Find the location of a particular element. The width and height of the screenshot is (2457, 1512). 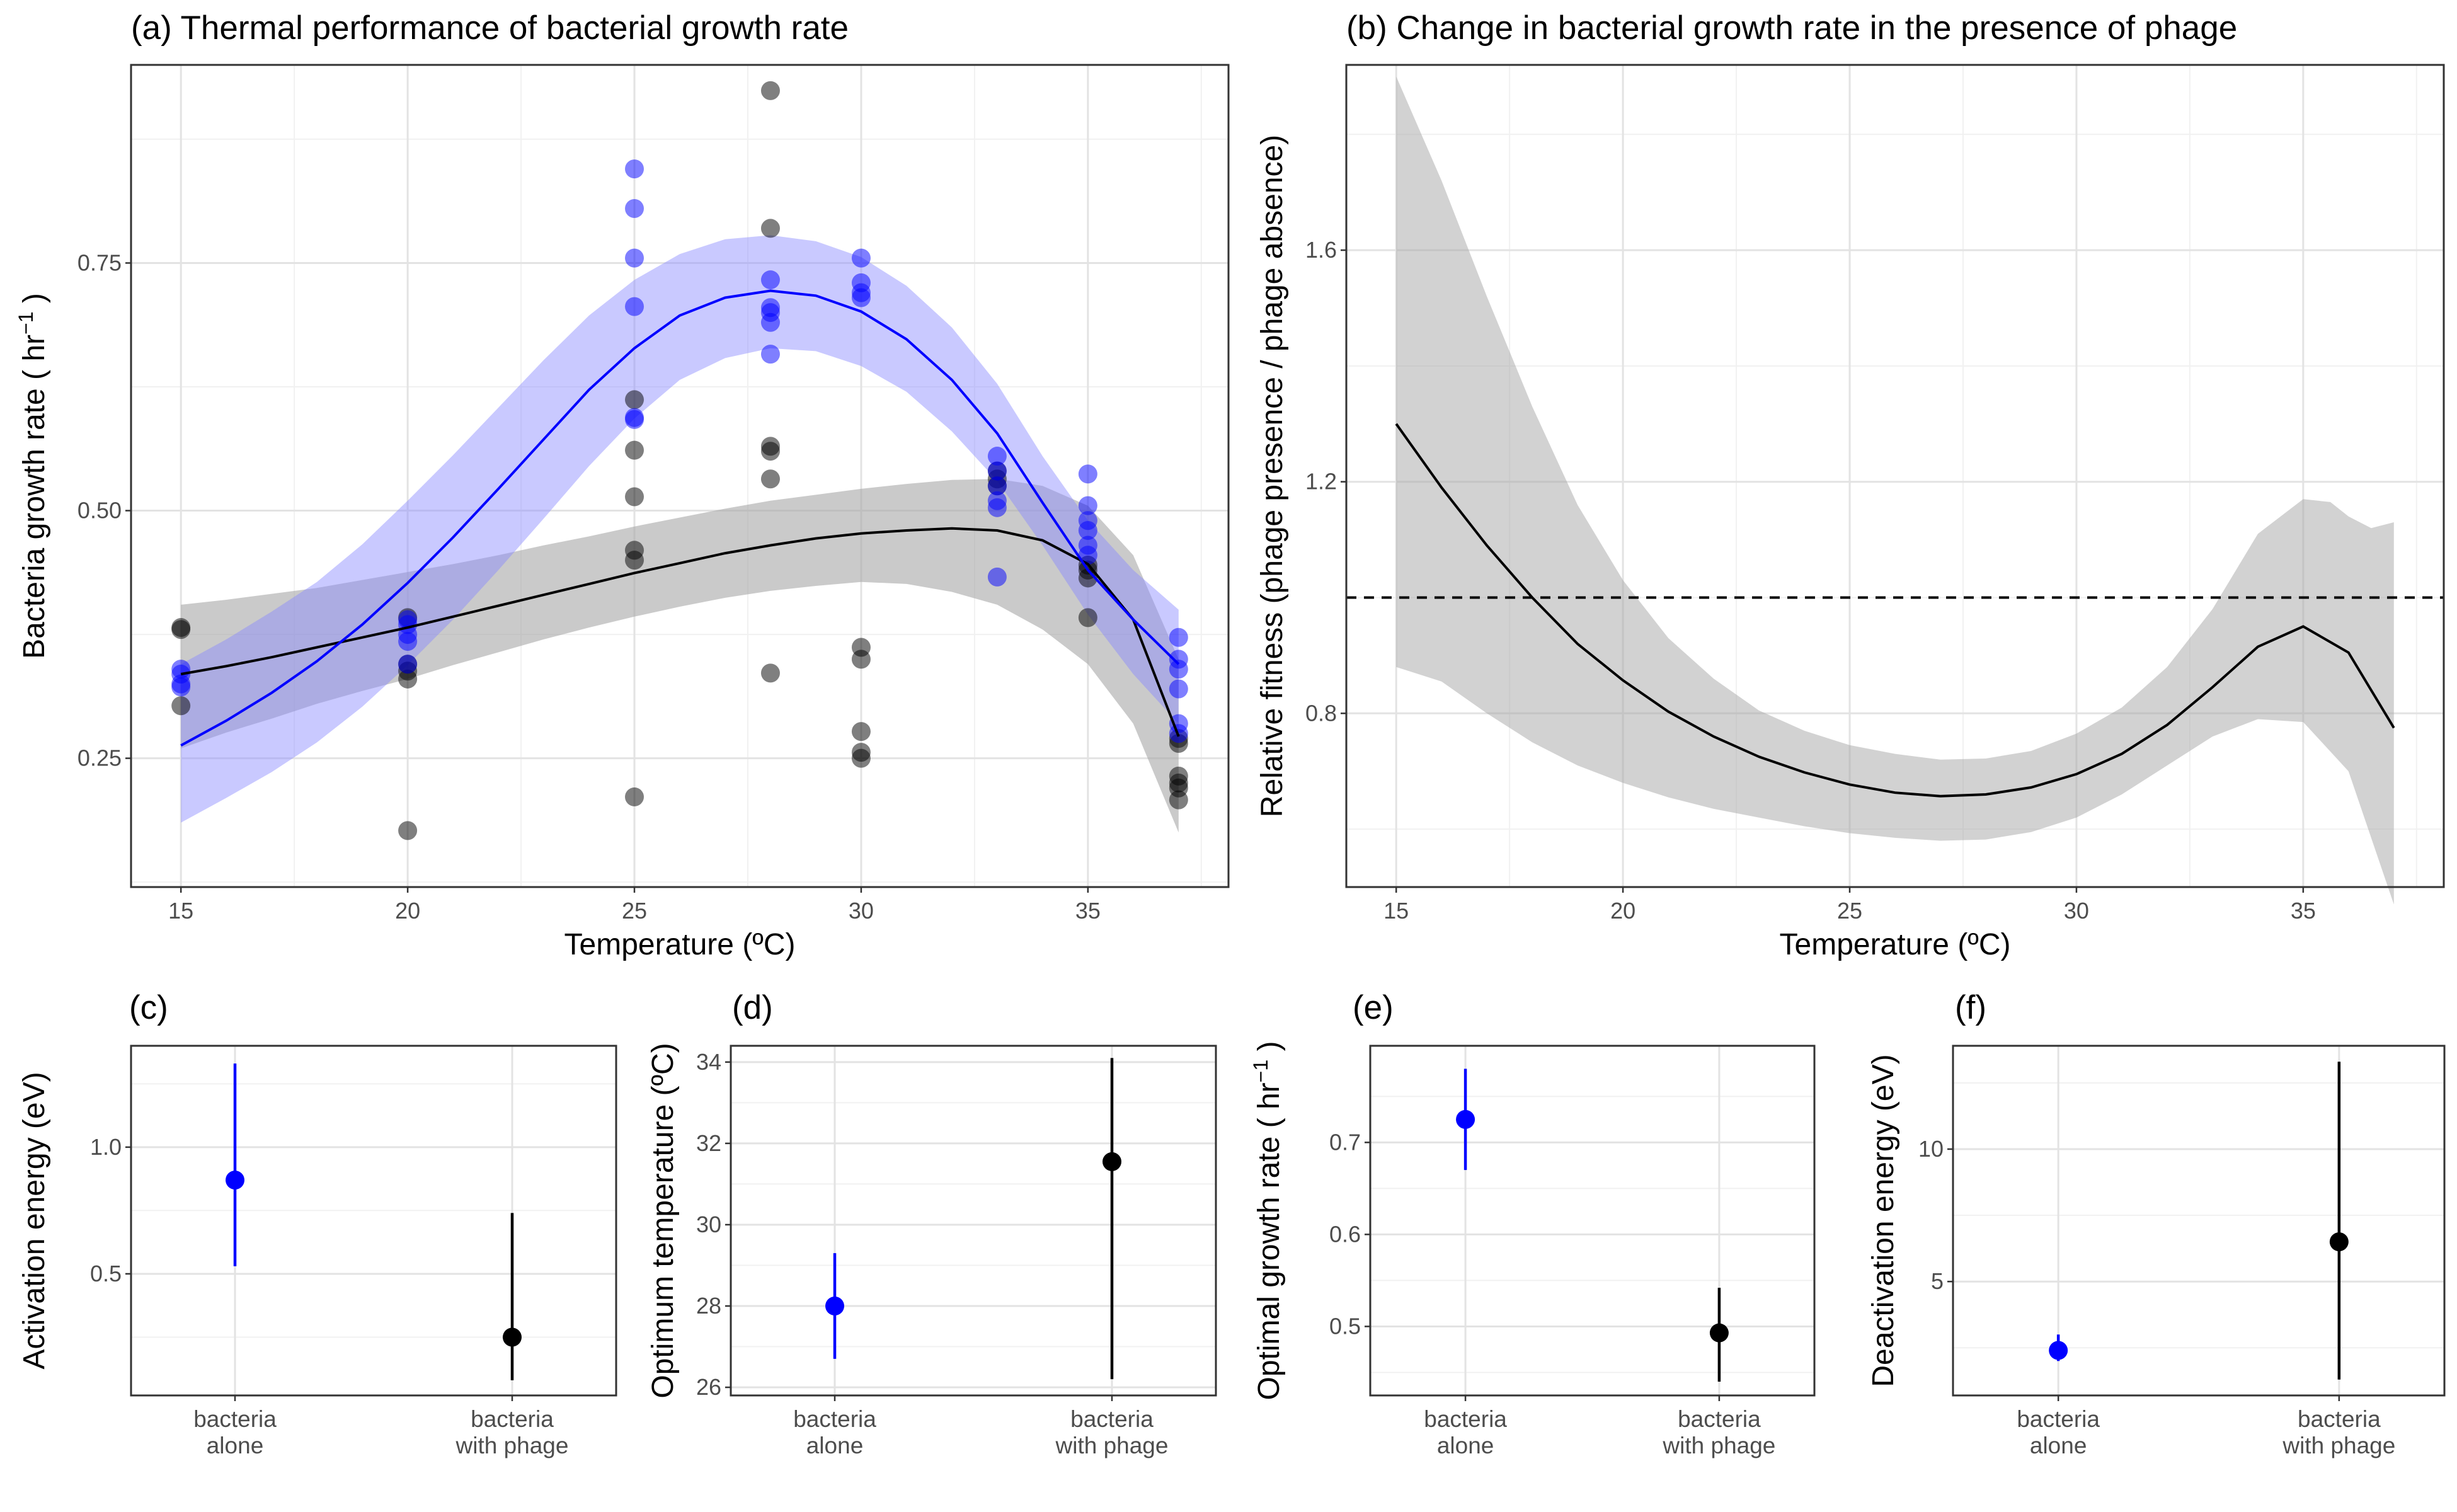

x-tick-label: 35 is located at coordinates (1088, 911).